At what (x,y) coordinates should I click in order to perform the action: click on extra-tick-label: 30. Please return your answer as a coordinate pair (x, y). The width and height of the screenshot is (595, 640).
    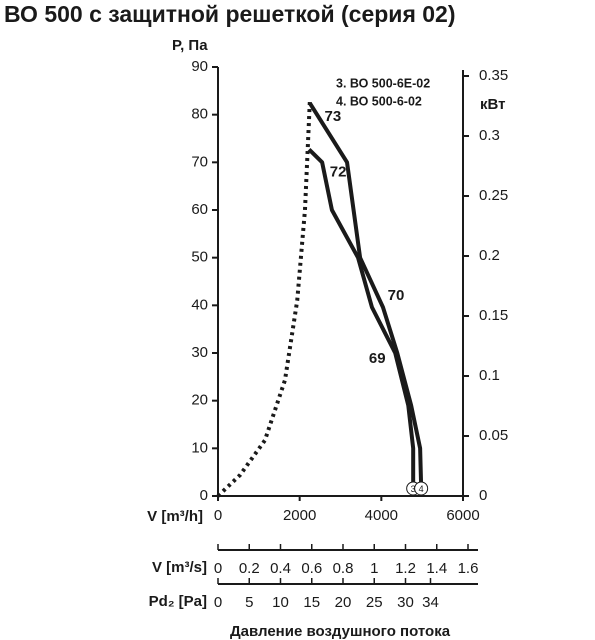
    Looking at the image, I should click on (405, 602).